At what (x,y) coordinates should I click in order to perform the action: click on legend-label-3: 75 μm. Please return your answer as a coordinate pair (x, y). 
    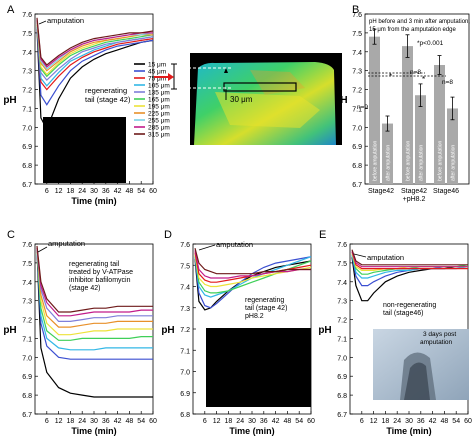
    Looking at the image, I should click on (157, 79).